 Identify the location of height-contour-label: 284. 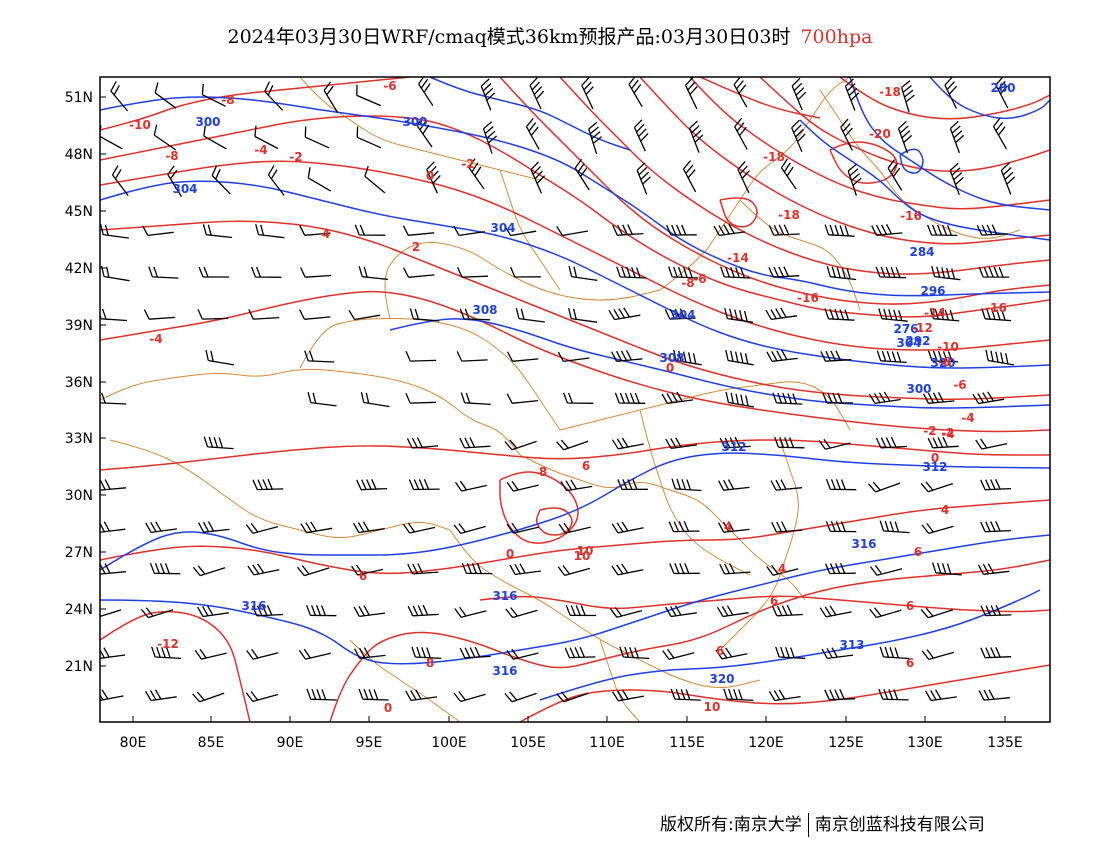
(921, 252).